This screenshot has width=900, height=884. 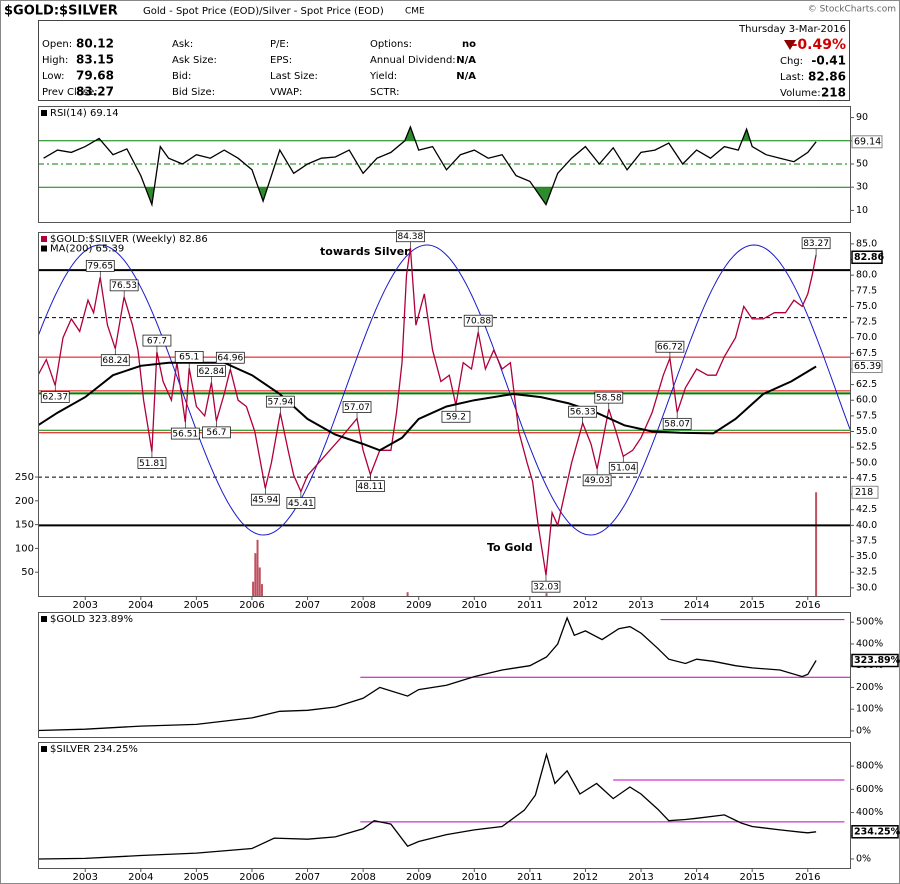 What do you see at coordinates (529, 877) in the screenshot?
I see `x-tick-label: 2011` at bounding box center [529, 877].